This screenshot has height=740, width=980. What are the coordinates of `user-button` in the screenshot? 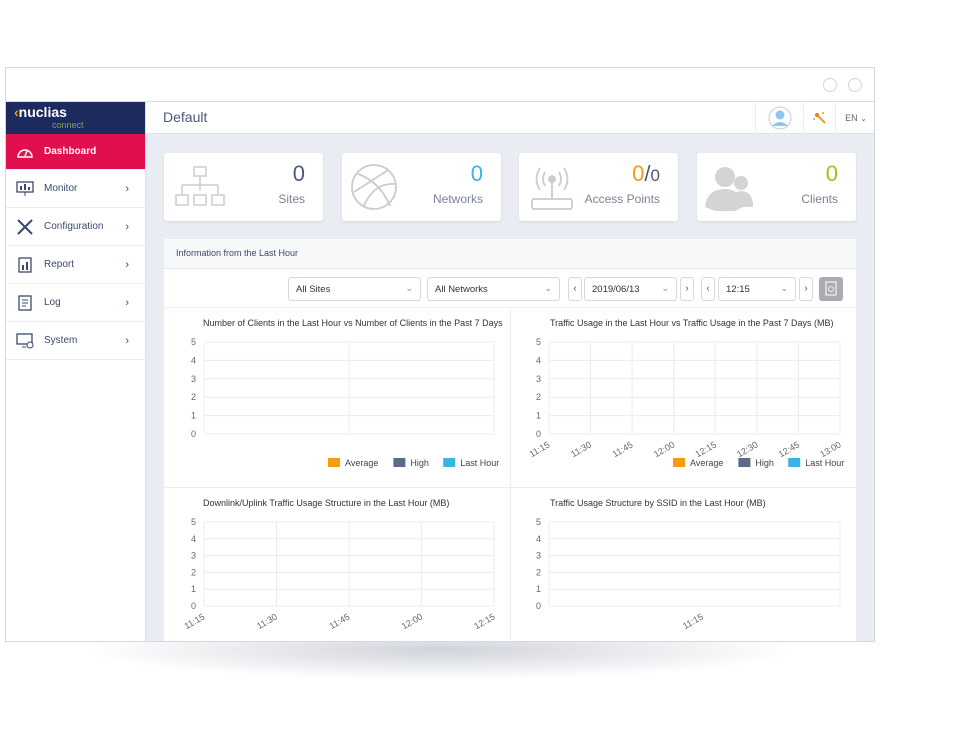 It's located at (779, 118).